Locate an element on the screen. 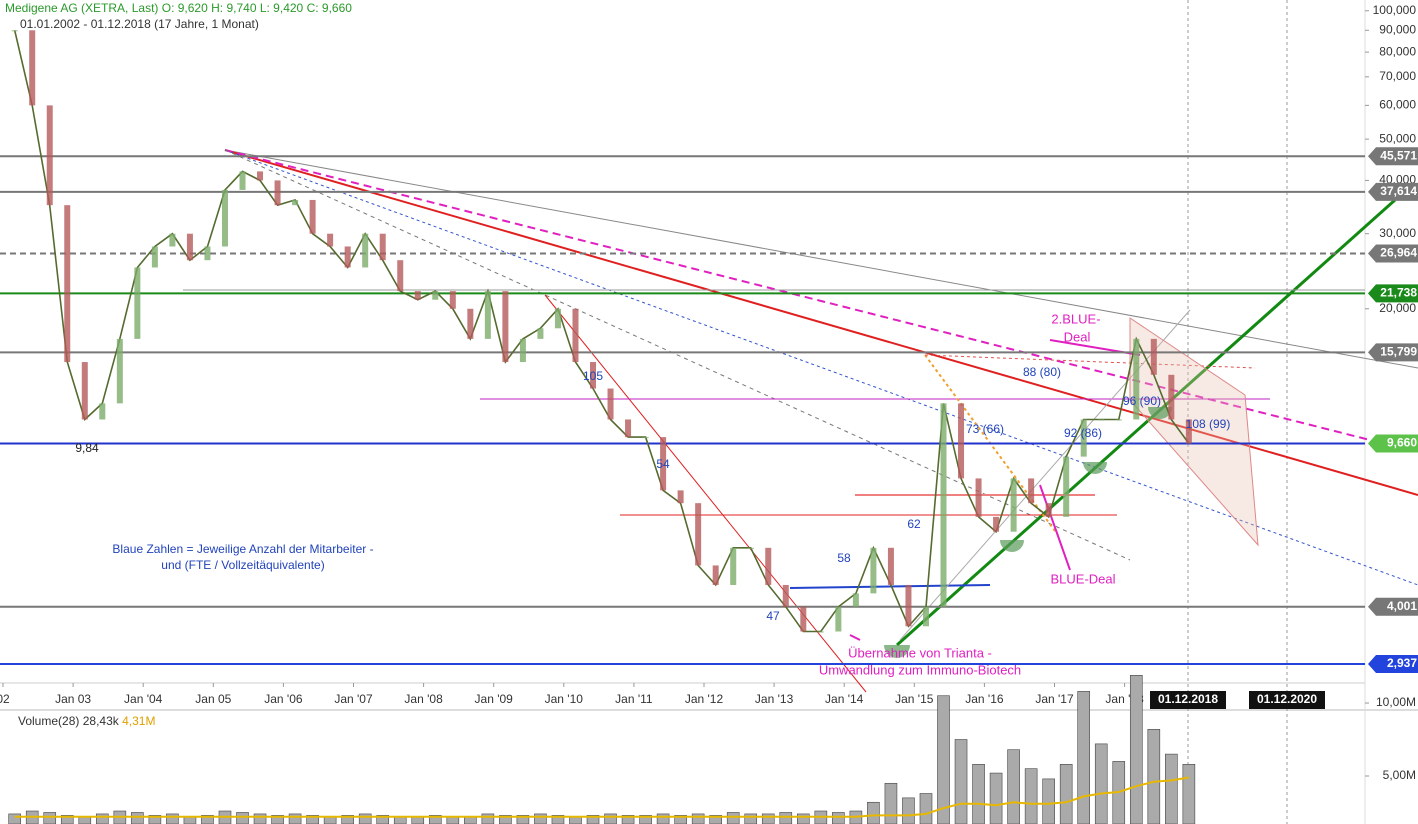  x-tick-label: Jan 03 is located at coordinates (73, 699).